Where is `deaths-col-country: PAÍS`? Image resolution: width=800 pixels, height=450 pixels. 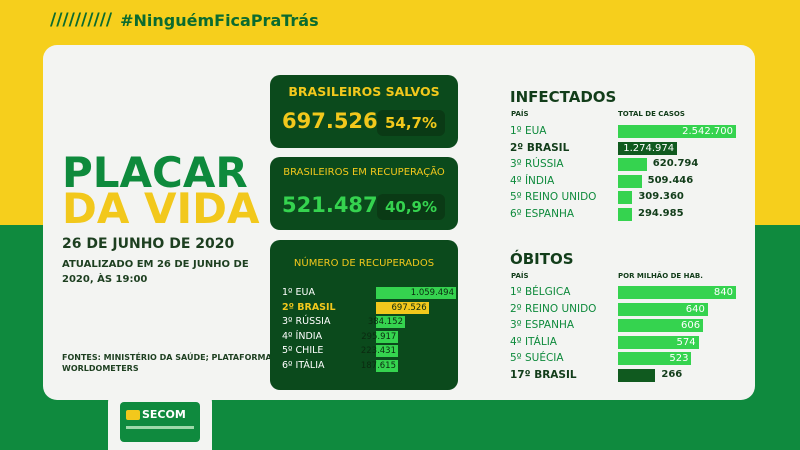 deaths-col-country: PAÍS is located at coordinates (520, 276).